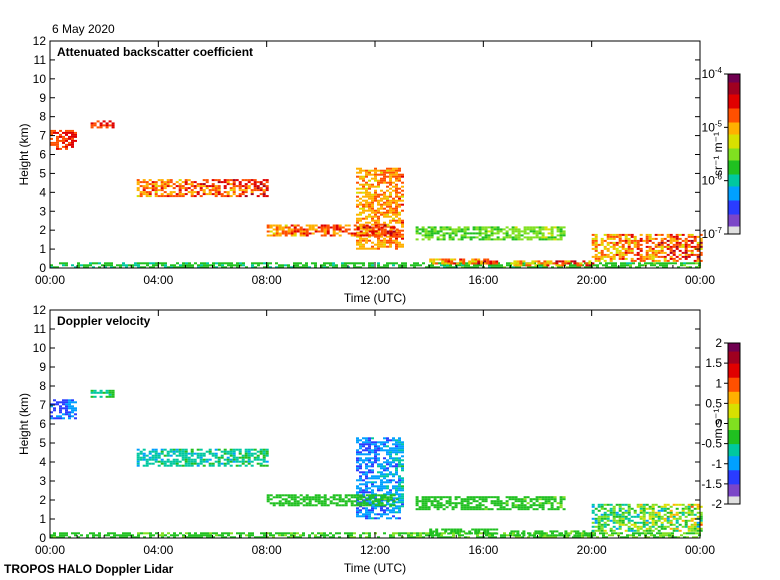 The height and width of the screenshot is (580, 780). Describe the element at coordinates (42, 519) in the screenshot. I see `y-tick-label: 1` at that location.